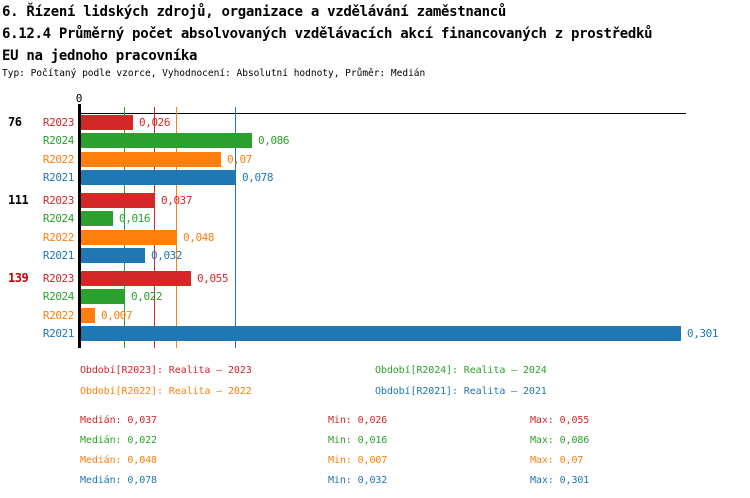 The width and height of the screenshot is (750, 498). I want to click on group-label: 139, so click(18, 278).